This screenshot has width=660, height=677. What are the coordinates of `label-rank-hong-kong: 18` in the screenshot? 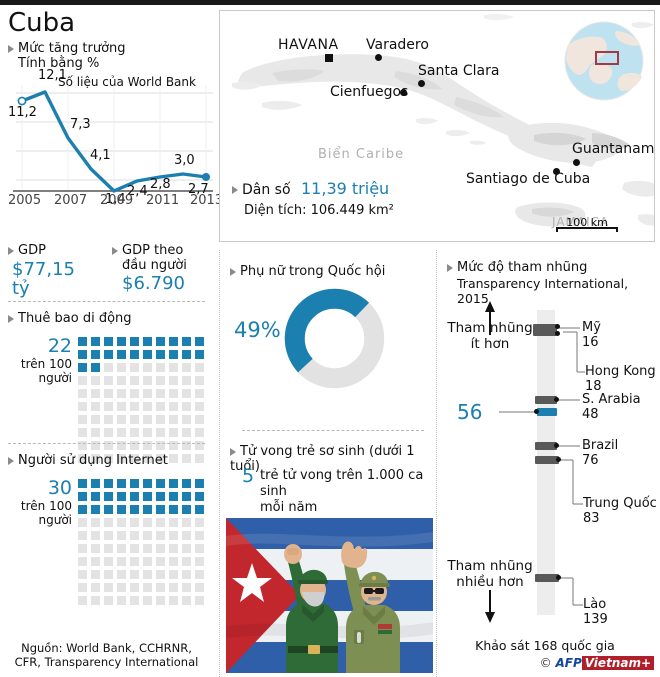 It's located at (593, 386).